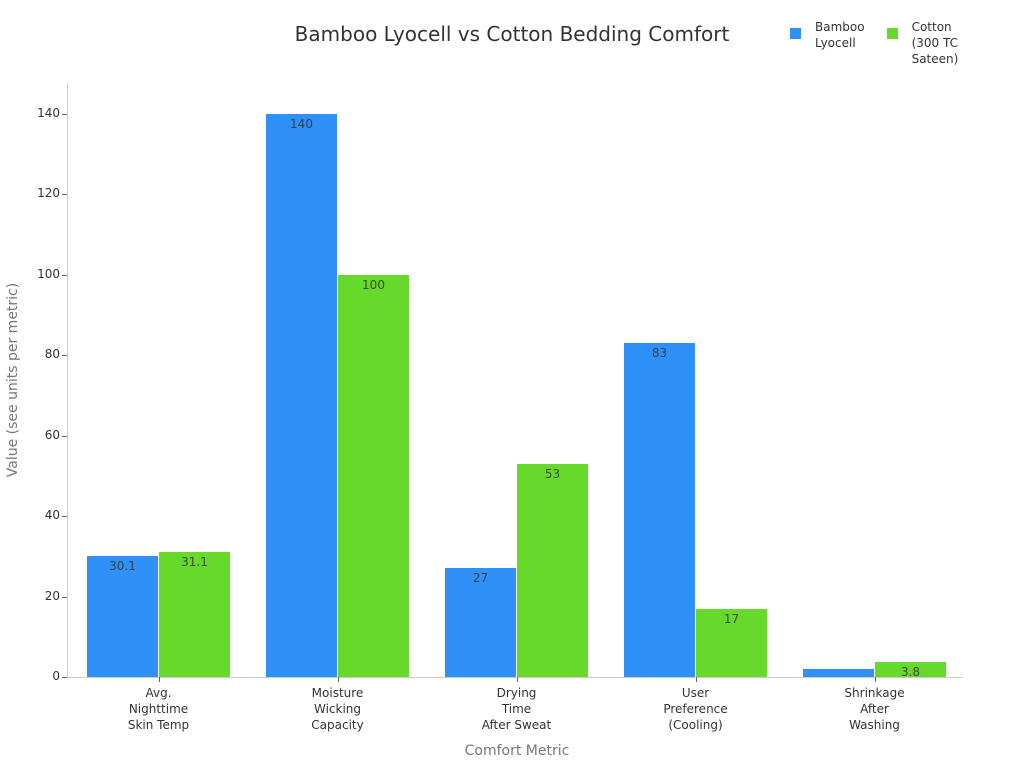 This screenshot has width=1024, height=768. I want to click on bar-value-label: 27, so click(480, 578).